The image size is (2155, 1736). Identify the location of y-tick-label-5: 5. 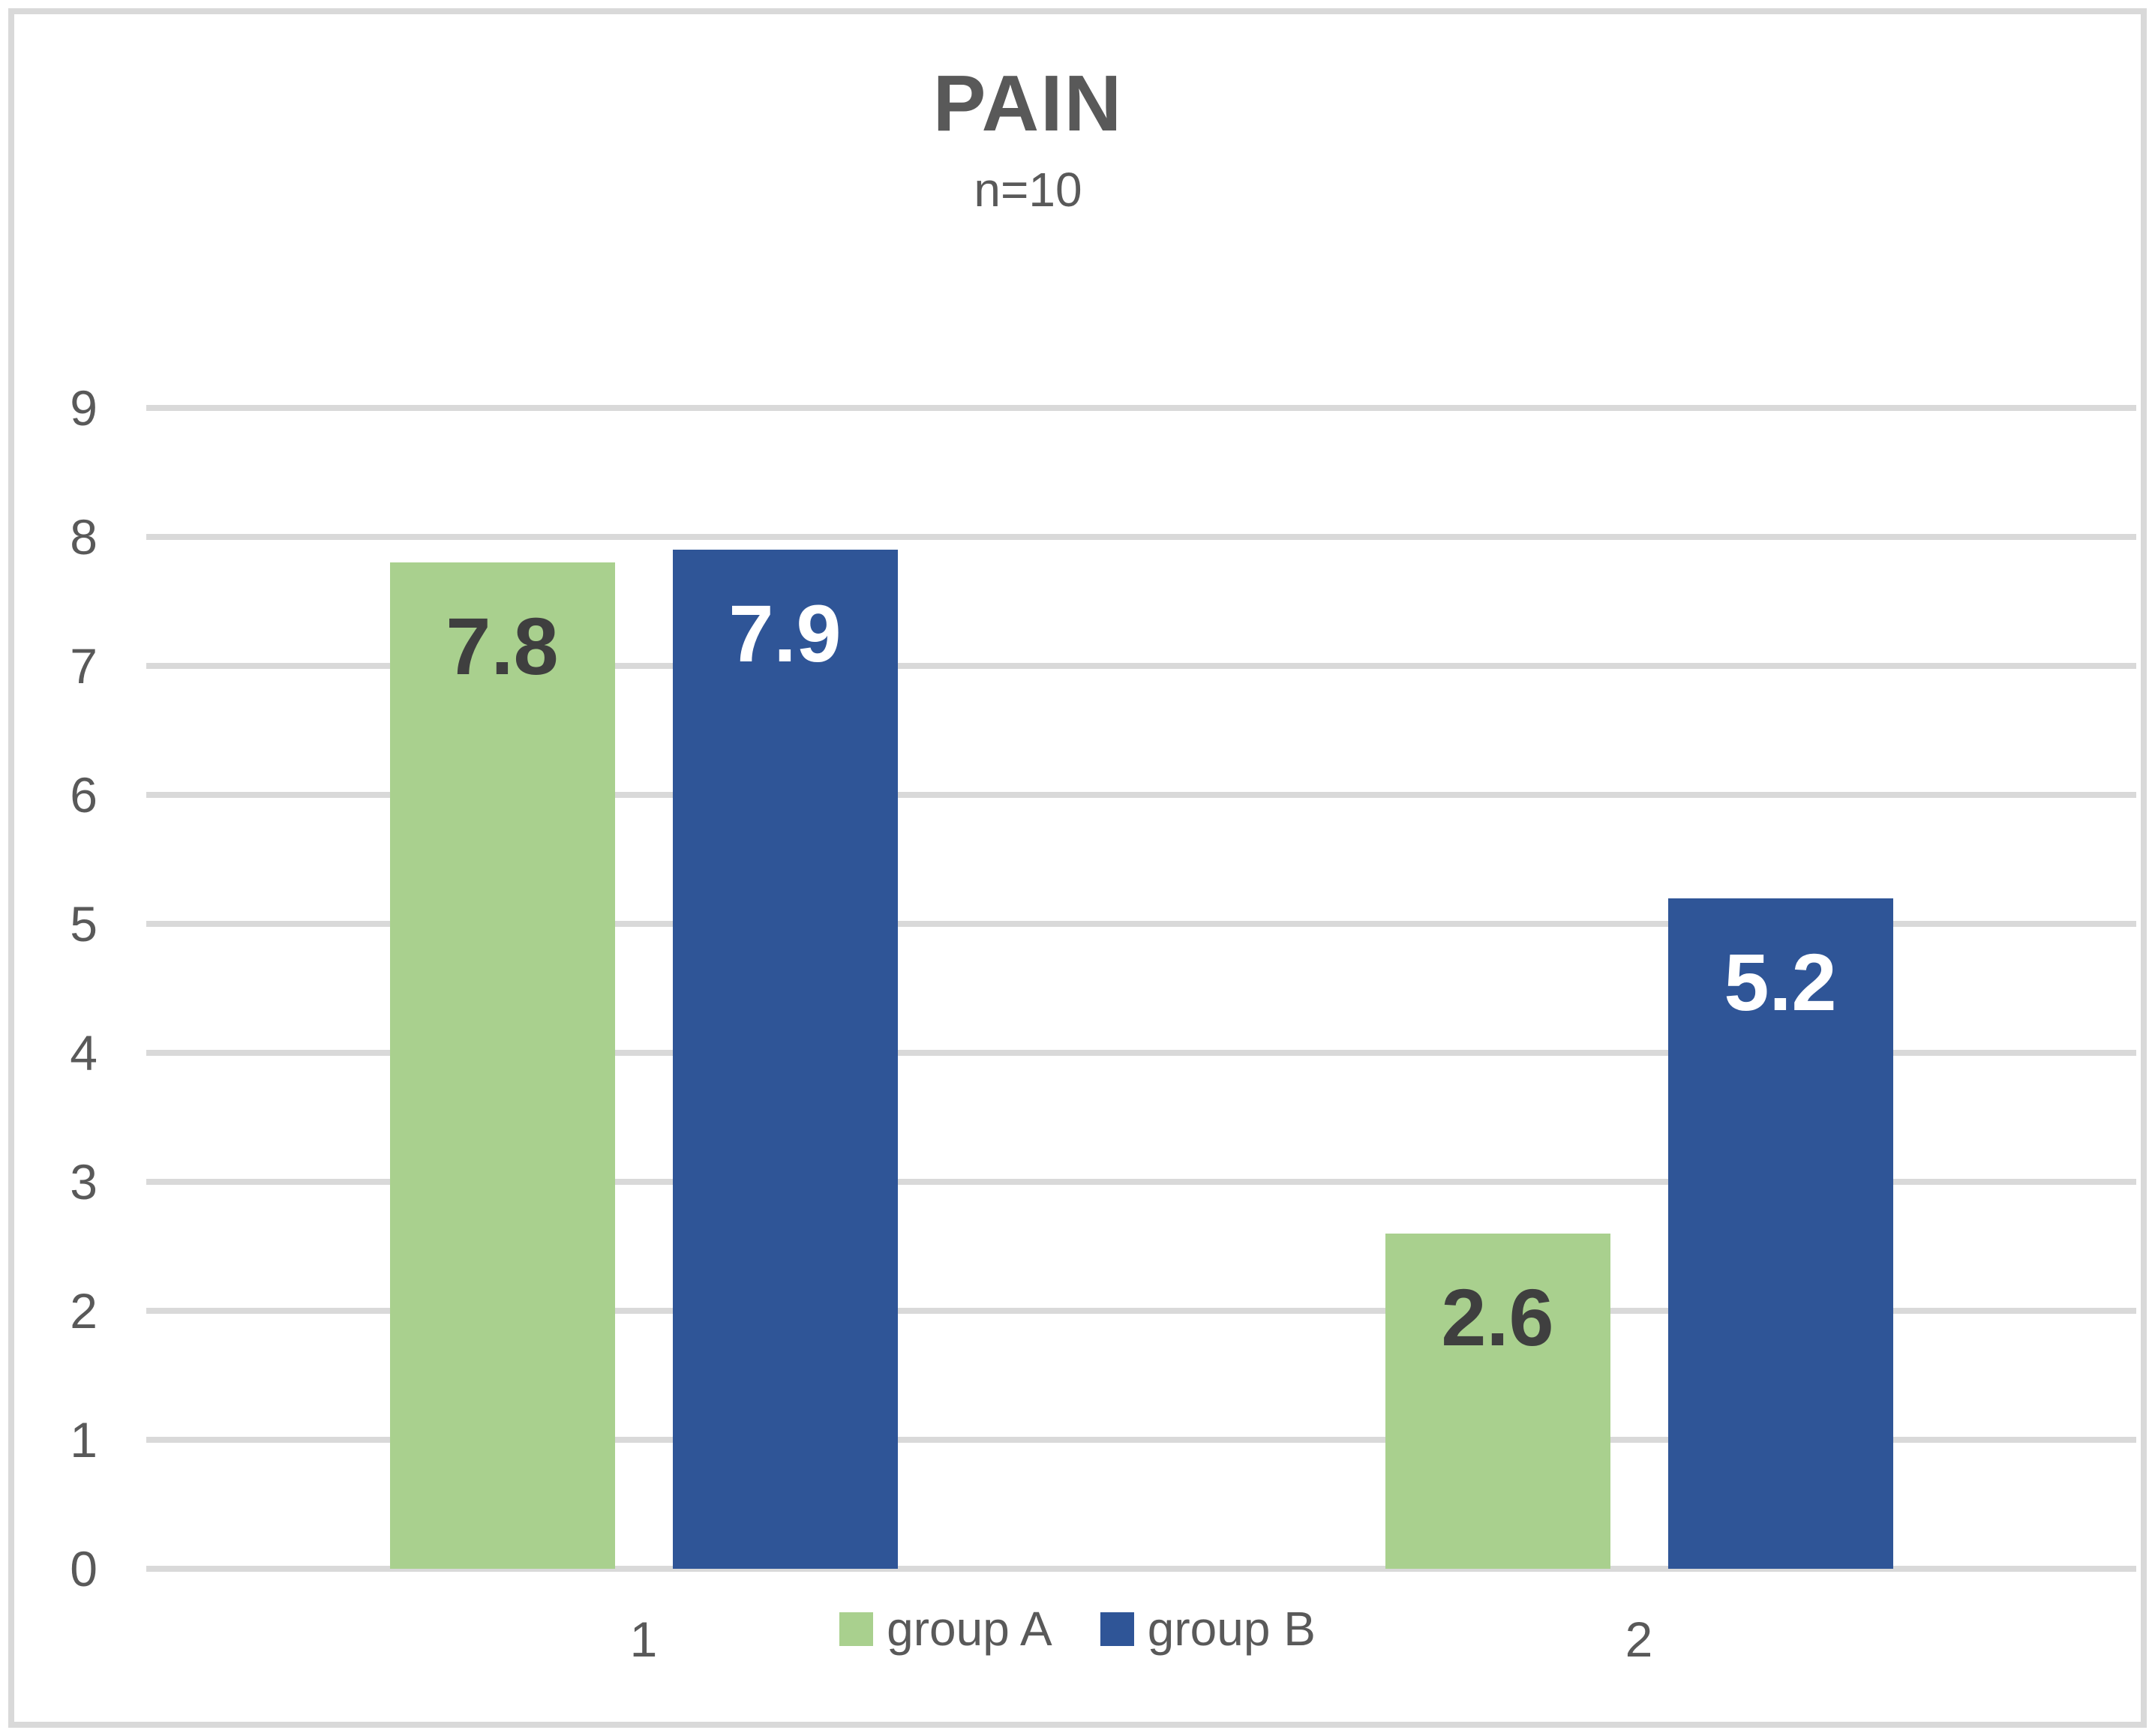
(84, 924).